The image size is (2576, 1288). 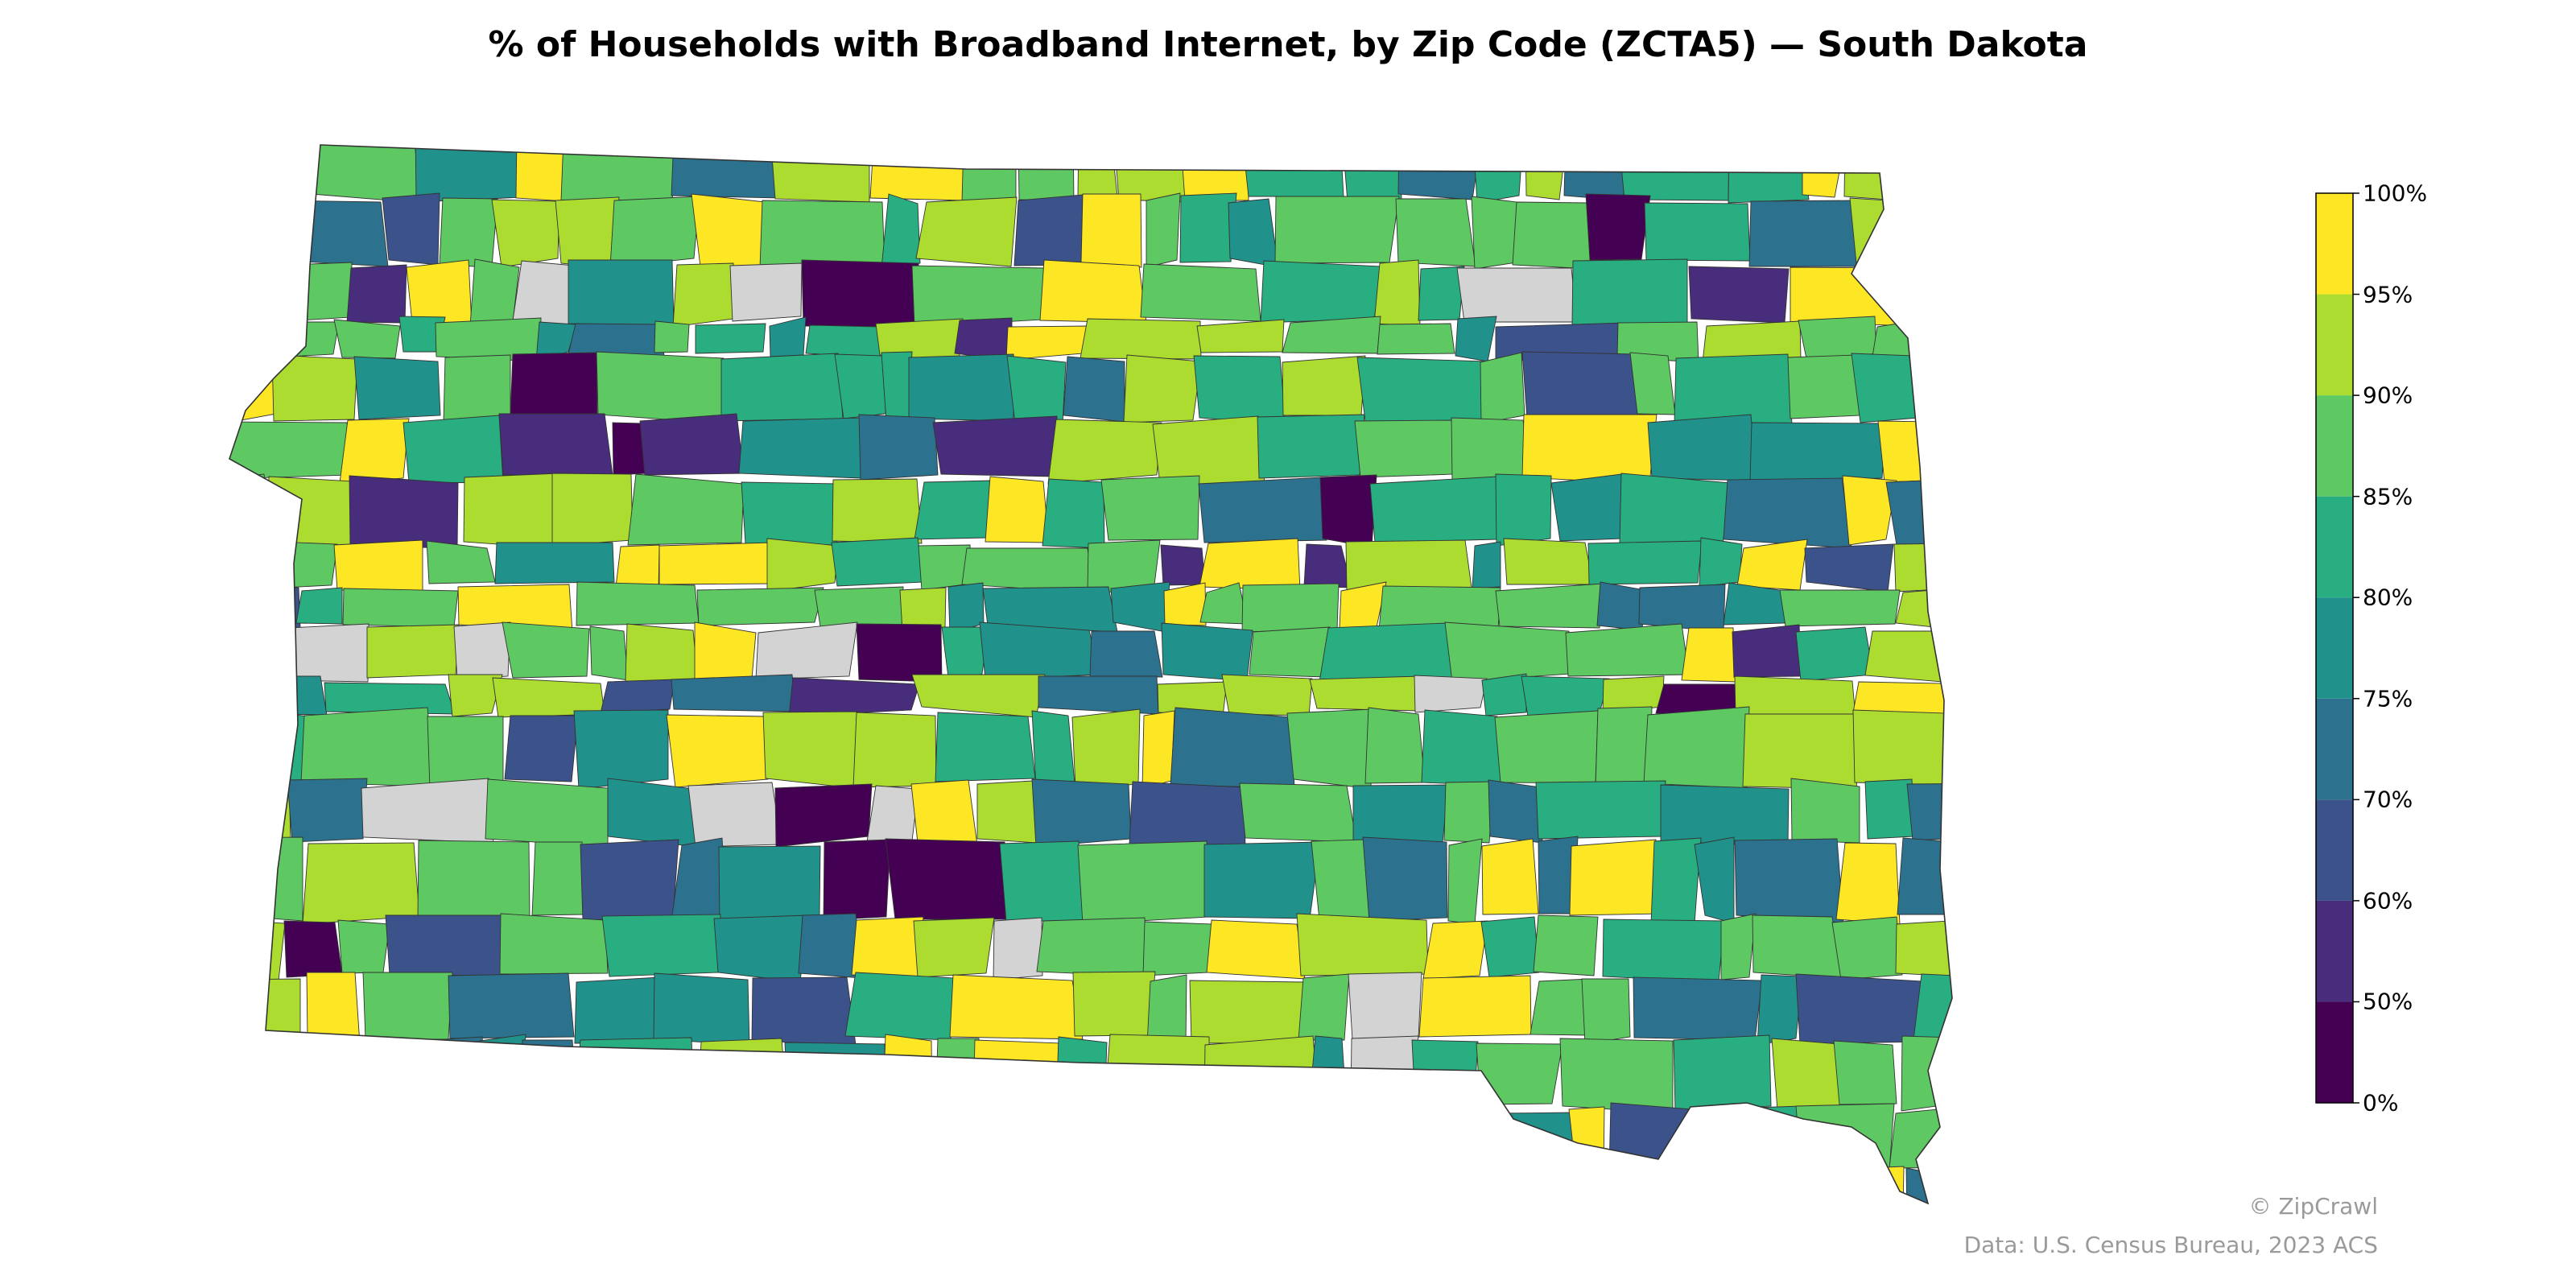 I want to click on legend-tick-label: 95%, so click(x=2388, y=294).